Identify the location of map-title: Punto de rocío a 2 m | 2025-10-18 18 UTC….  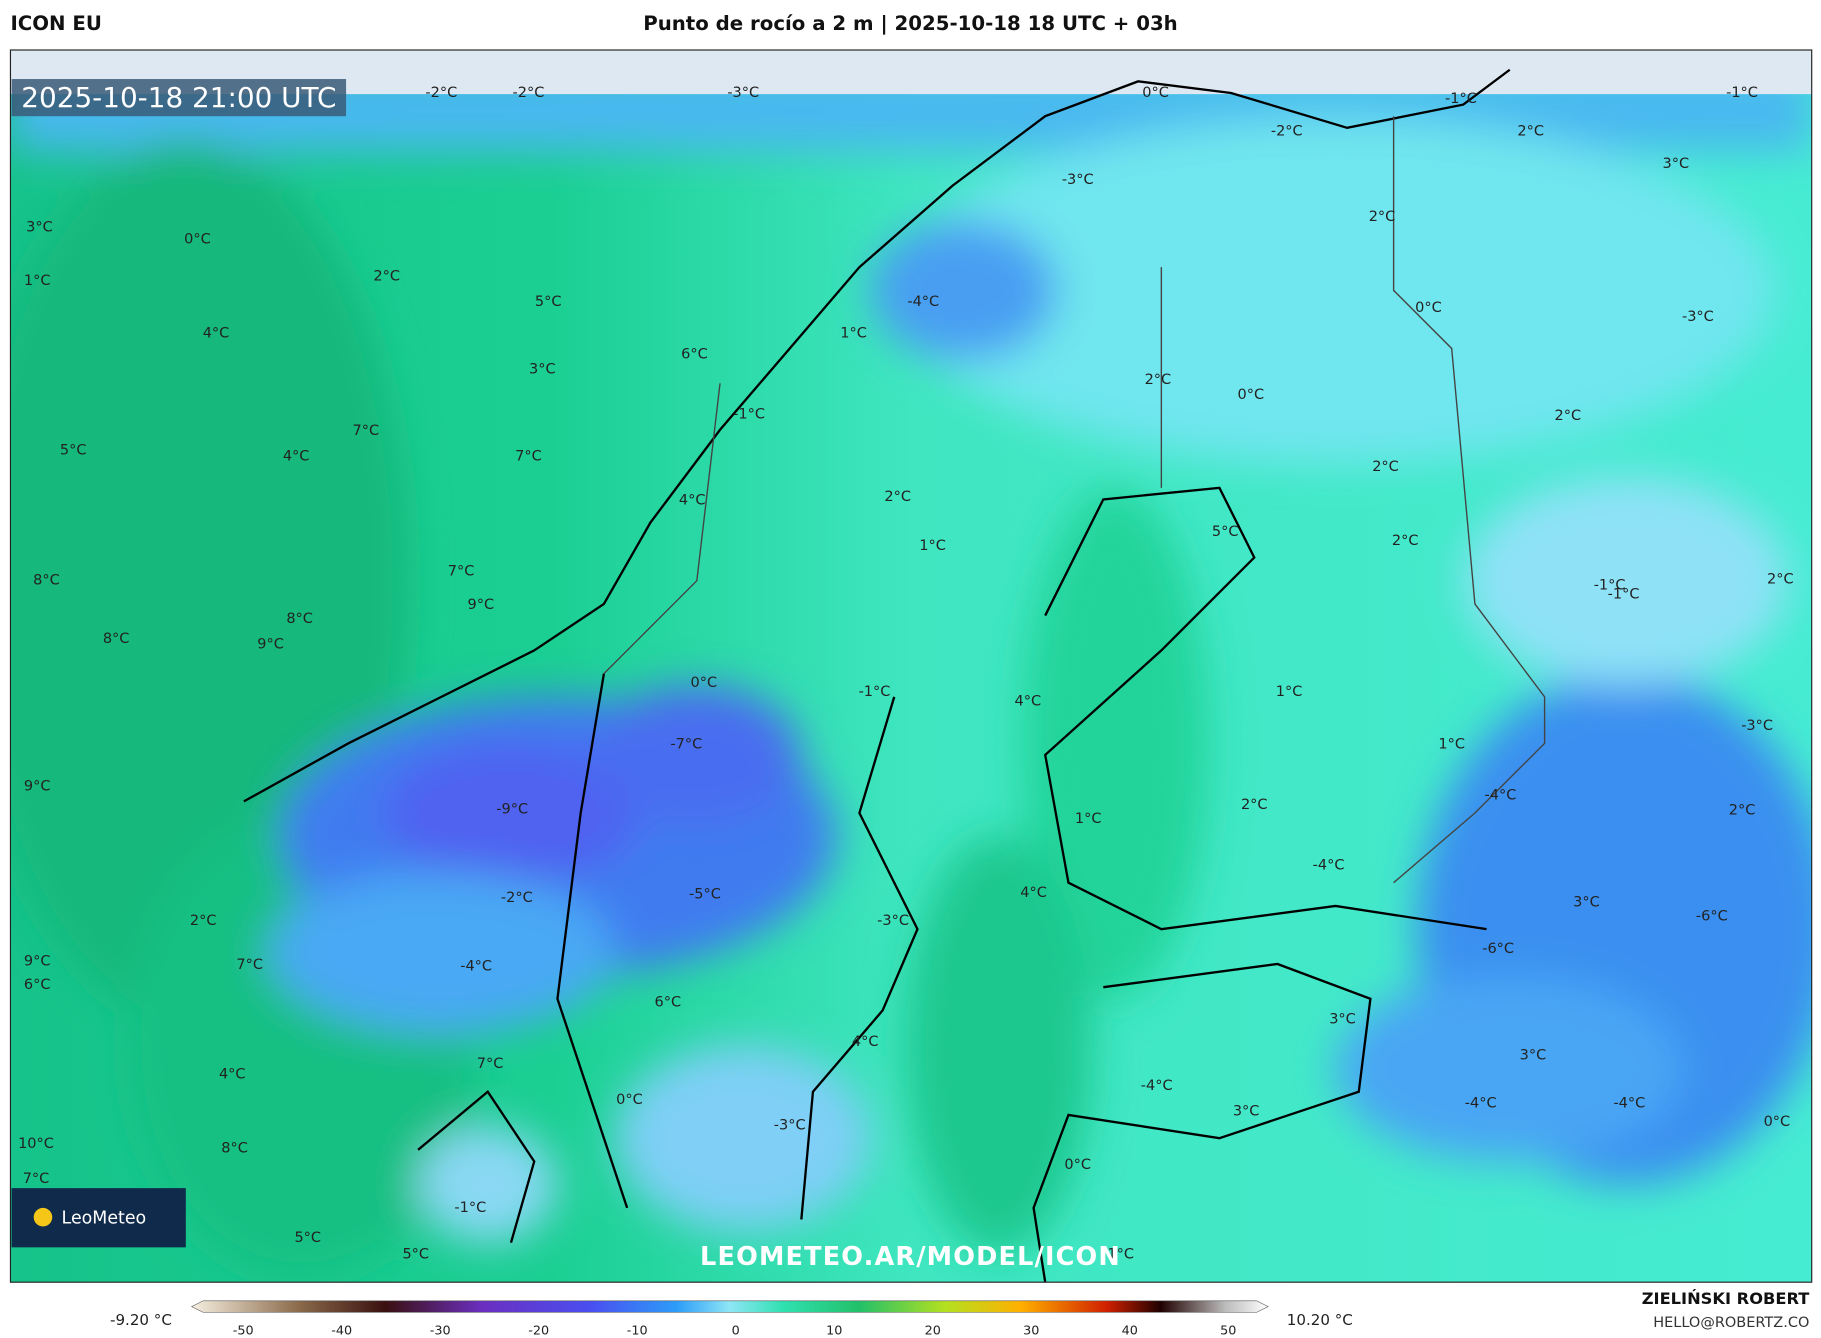
(910, 23).